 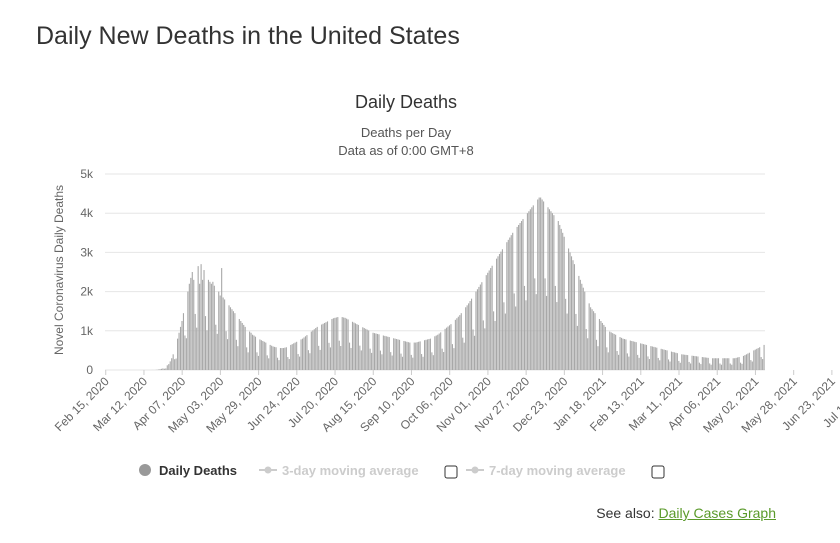 What do you see at coordinates (451, 472) in the screenshot?
I see `legend-3day-checkbox` at bounding box center [451, 472].